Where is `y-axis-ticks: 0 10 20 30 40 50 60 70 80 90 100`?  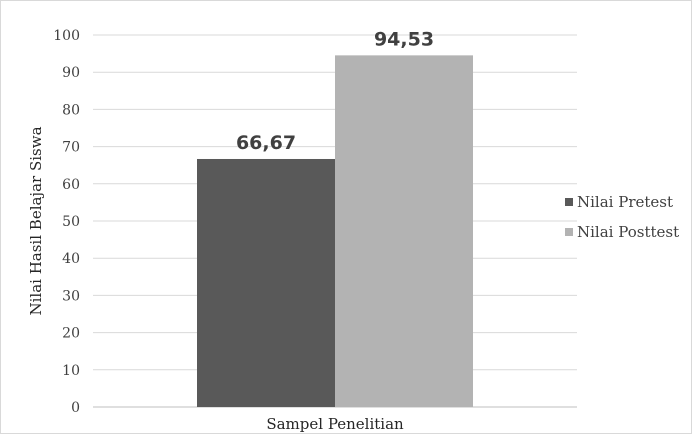 y-axis-ticks: 0 10 20 30 40 50 60 70 80 90 100 is located at coordinates (66, 222).